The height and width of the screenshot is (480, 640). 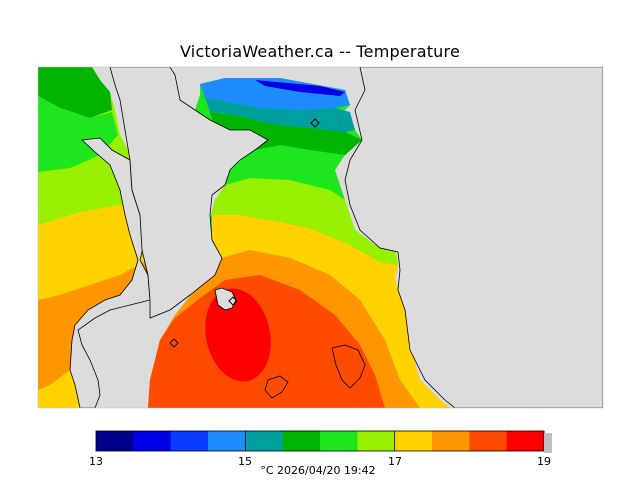 I want to click on station-markers, so click(x=244, y=233).